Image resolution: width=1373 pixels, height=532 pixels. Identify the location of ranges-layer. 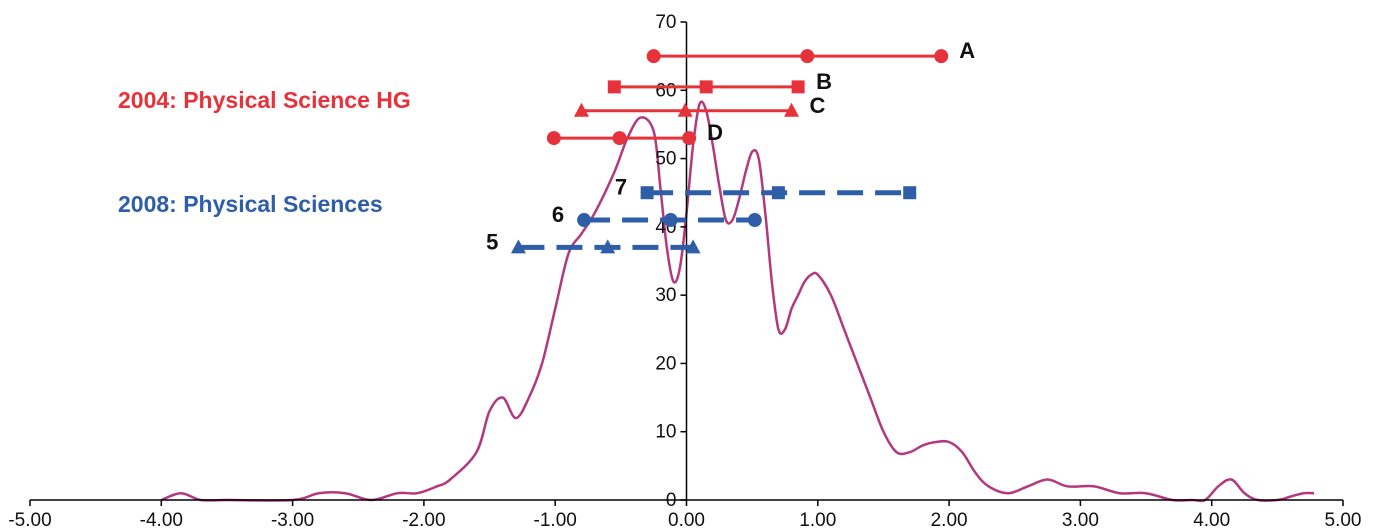
(729, 151).